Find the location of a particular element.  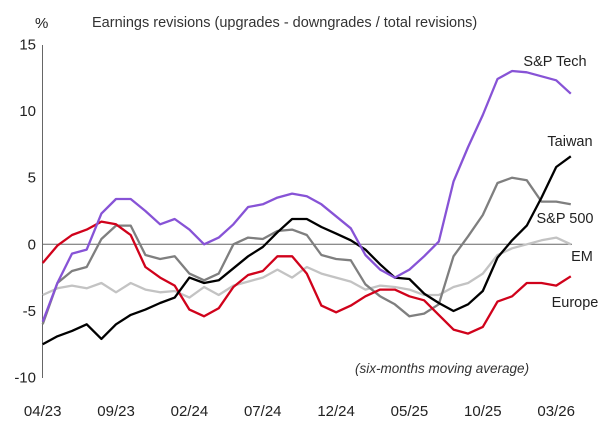

y-tick-label: -5 is located at coordinates (29, 311).